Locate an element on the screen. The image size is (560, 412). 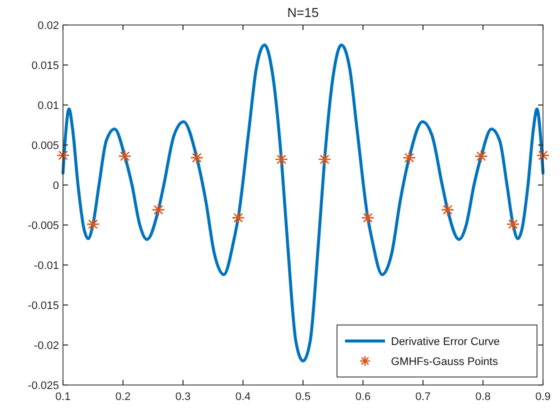
x-tick-label: 0.7 is located at coordinates (423, 397).